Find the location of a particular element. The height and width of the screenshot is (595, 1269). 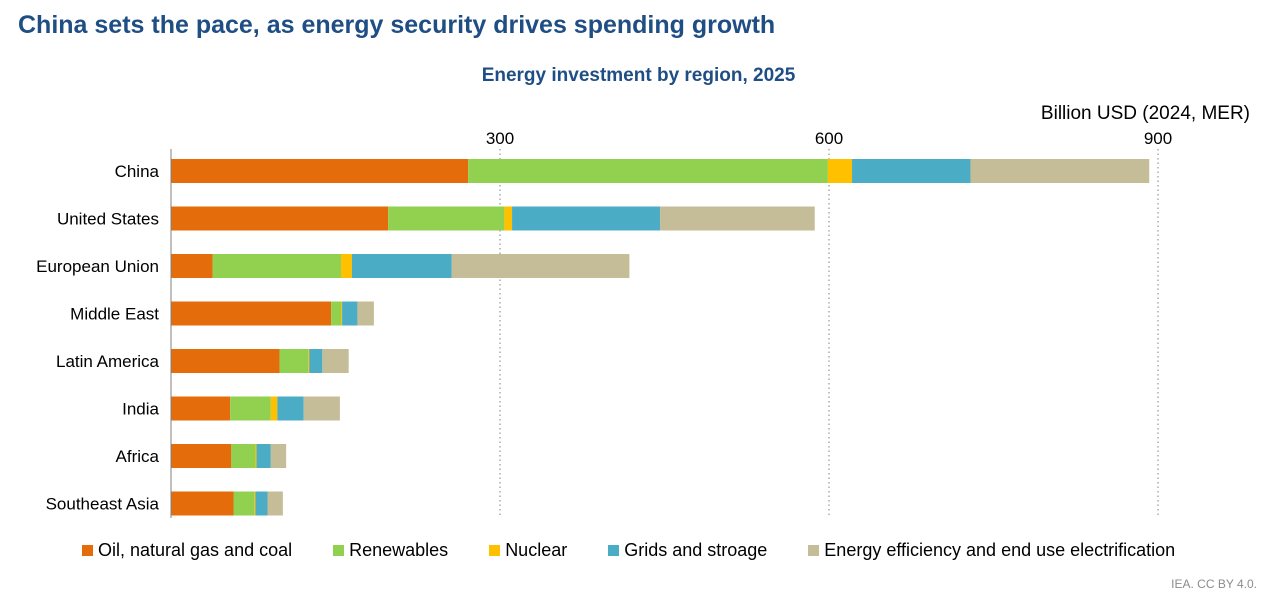

category-label: India is located at coordinates (140, 409).